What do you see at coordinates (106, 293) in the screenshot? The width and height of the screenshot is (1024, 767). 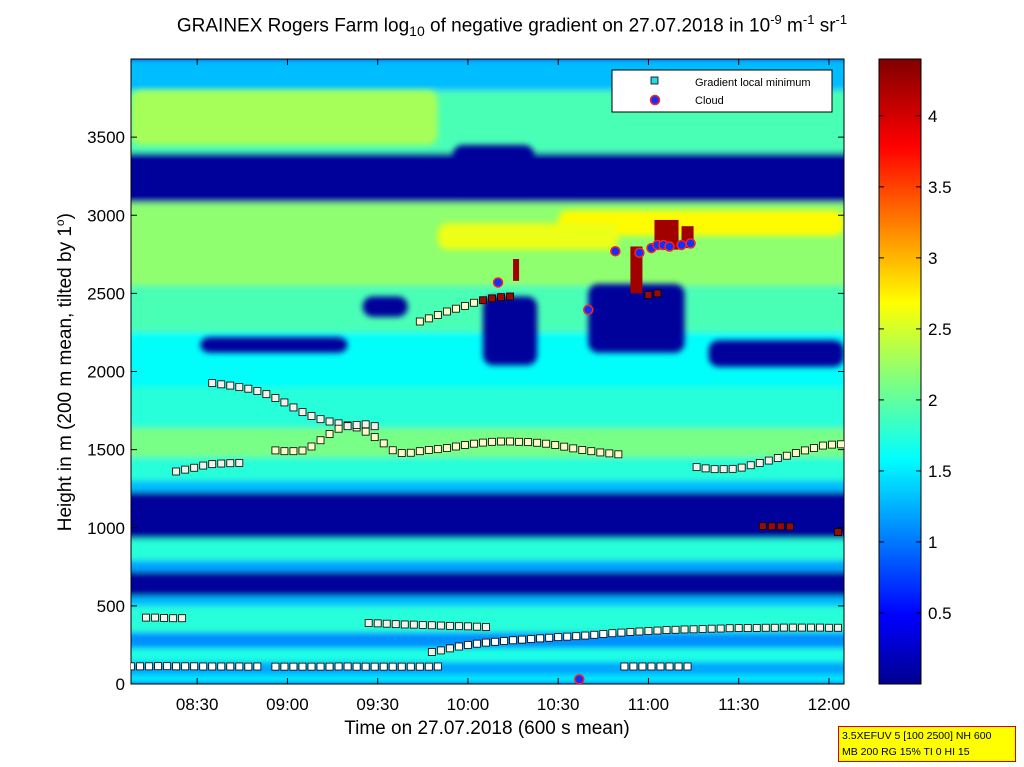 I see `y-tick-label: 2500` at bounding box center [106, 293].